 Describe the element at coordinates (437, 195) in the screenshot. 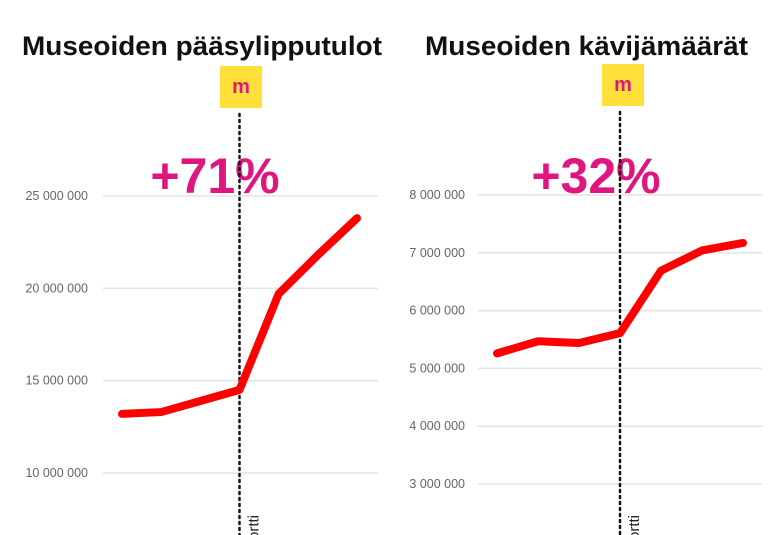

I see `y-tick-label: 8 000 000` at that location.